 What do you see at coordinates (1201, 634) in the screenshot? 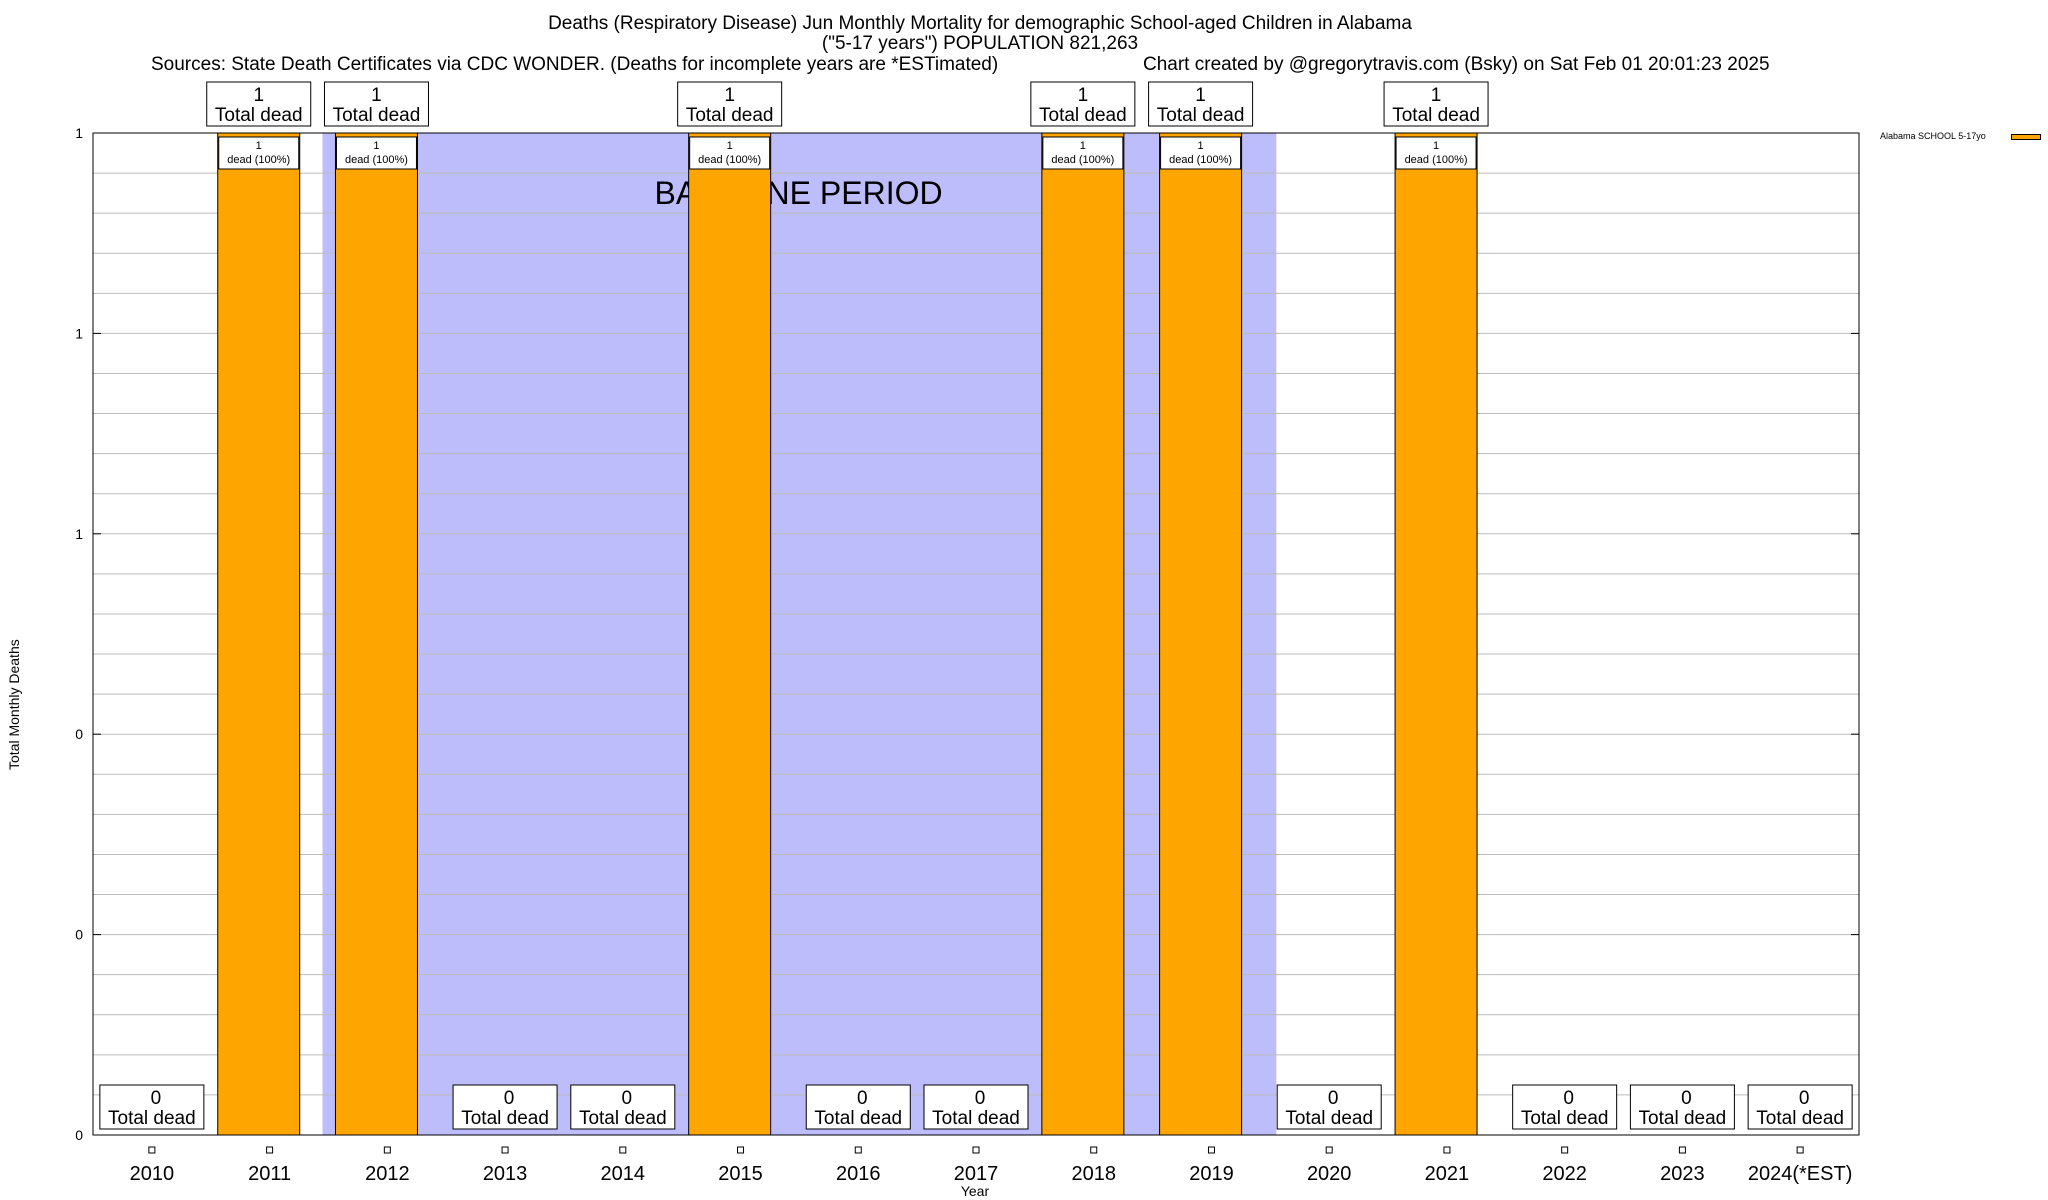
I see `bar-2019` at bounding box center [1201, 634].